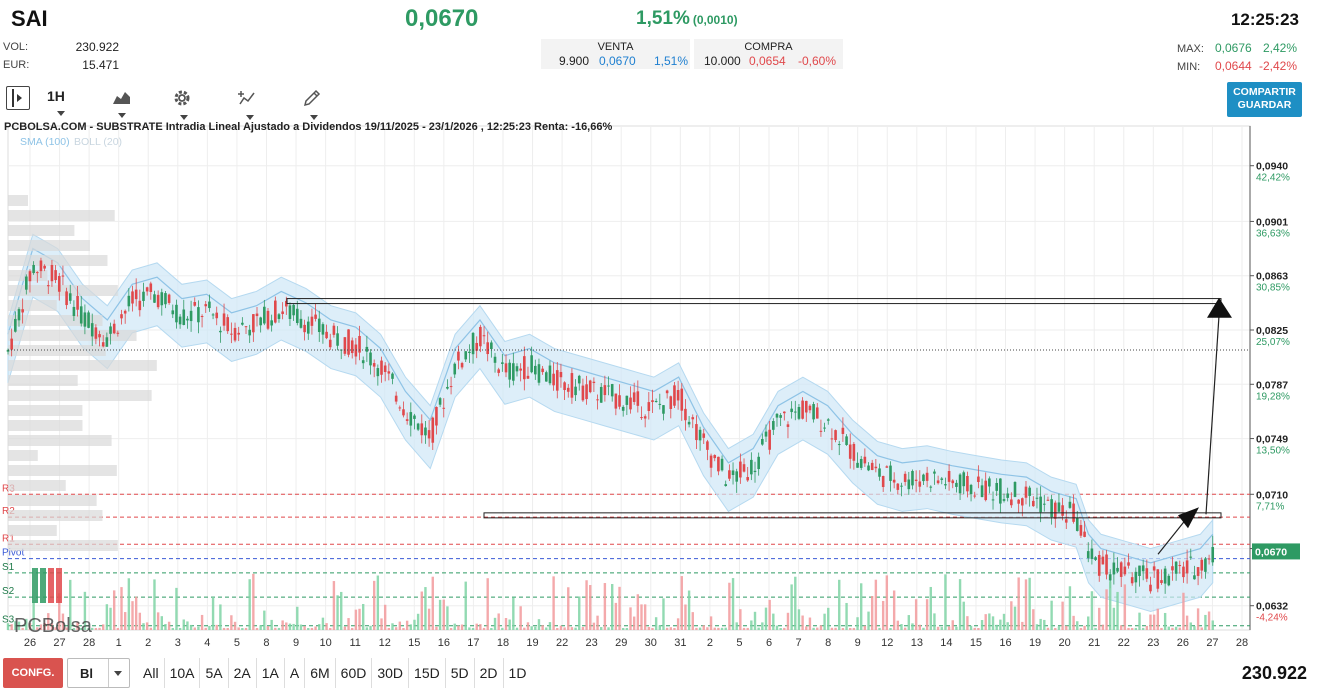 This screenshot has height=693, width=1317. I want to click on range-button-2a: 2A, so click(243, 673).